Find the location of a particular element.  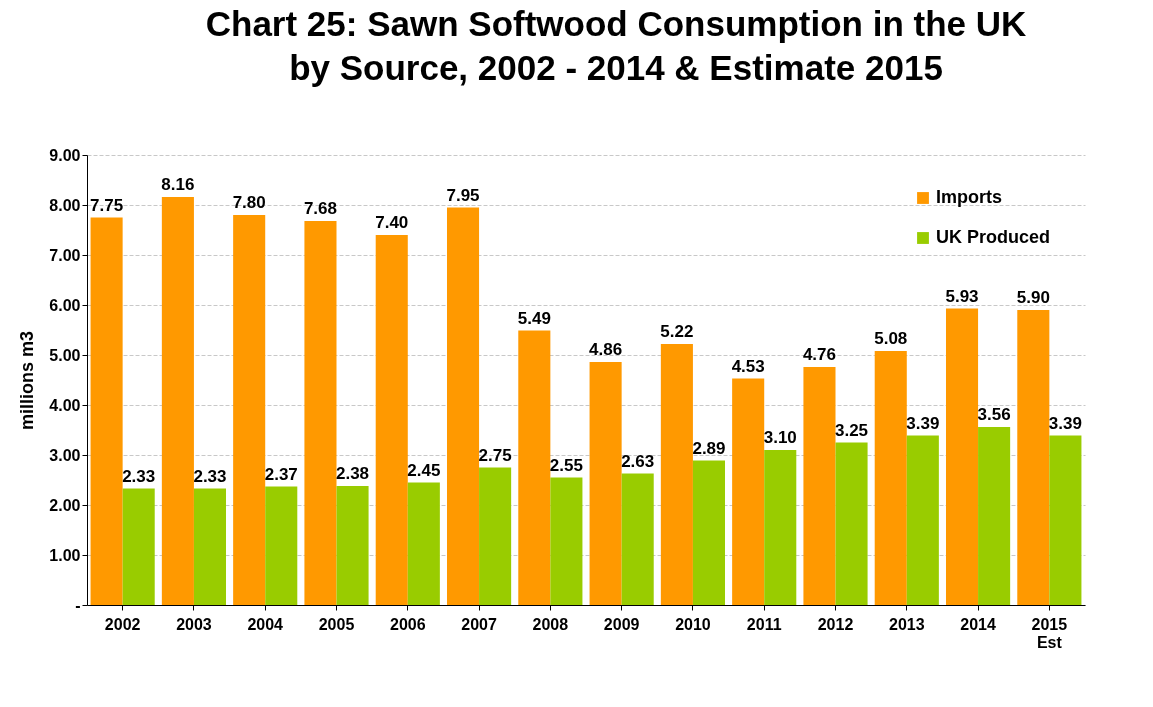

x-tick-label: 2004 is located at coordinates (265, 624).